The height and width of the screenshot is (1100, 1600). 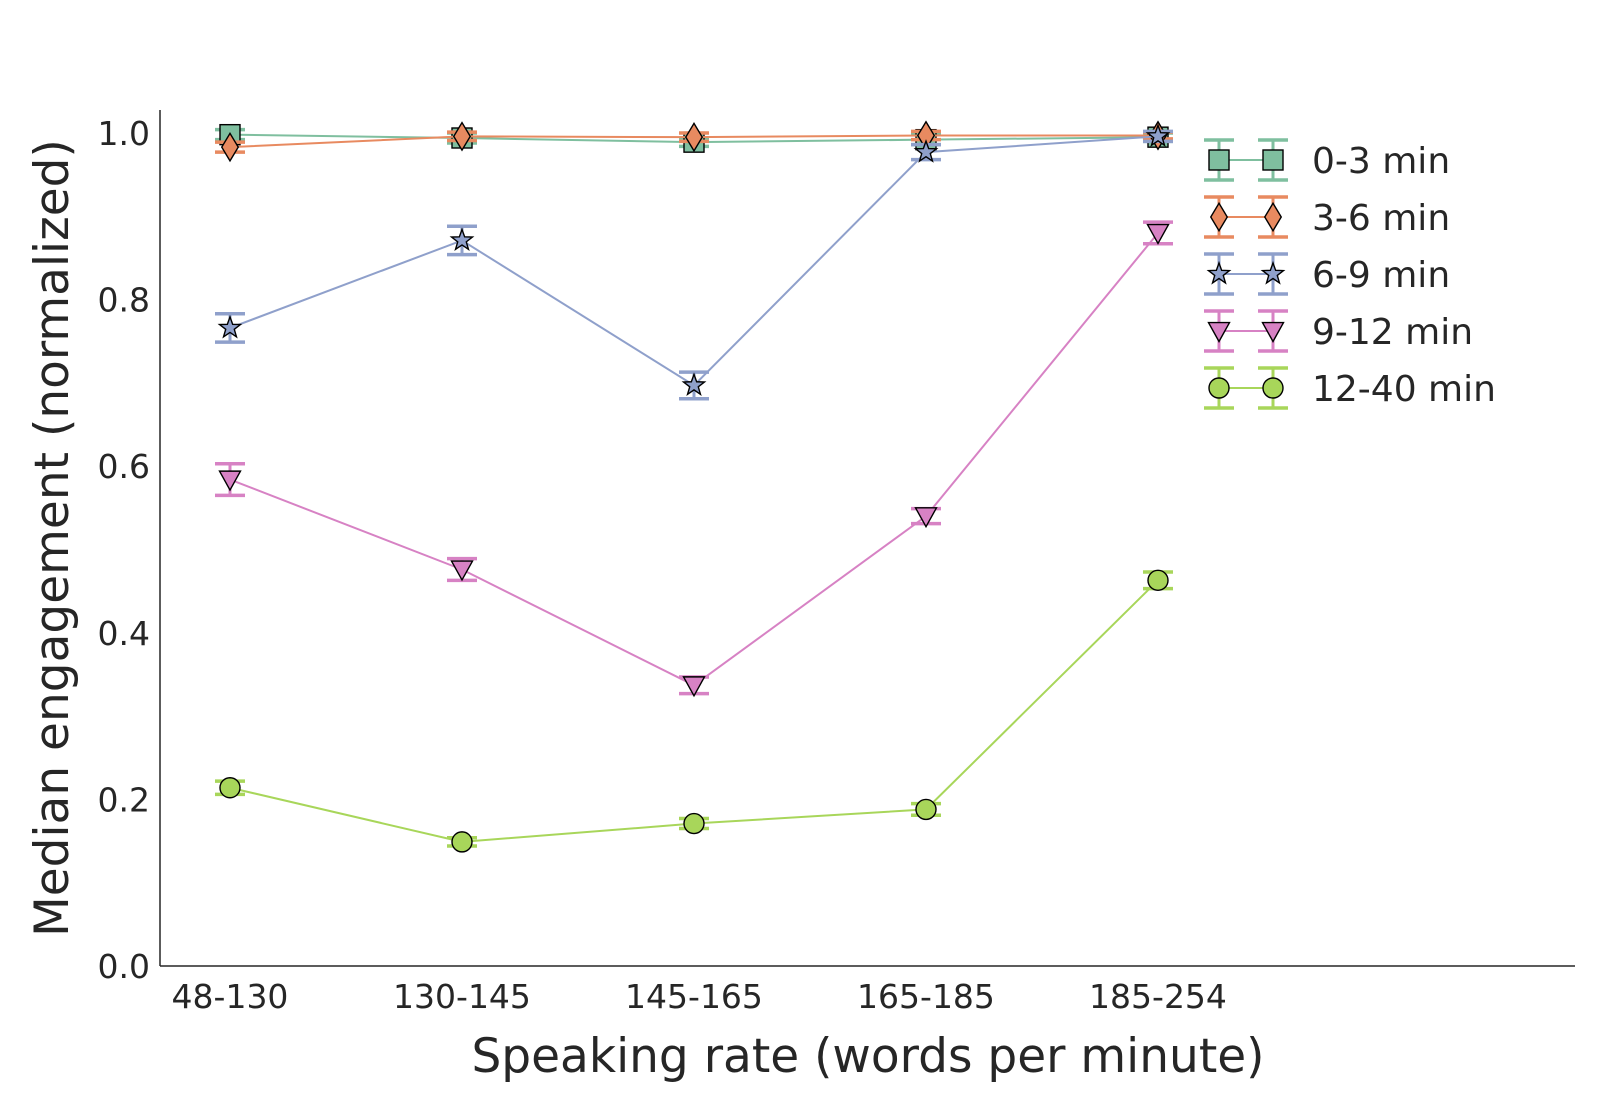 I want to click on y-axis-ticks: 0.0 0.2 0.4 0.6 0.8 1.0, so click(x=124, y=550).